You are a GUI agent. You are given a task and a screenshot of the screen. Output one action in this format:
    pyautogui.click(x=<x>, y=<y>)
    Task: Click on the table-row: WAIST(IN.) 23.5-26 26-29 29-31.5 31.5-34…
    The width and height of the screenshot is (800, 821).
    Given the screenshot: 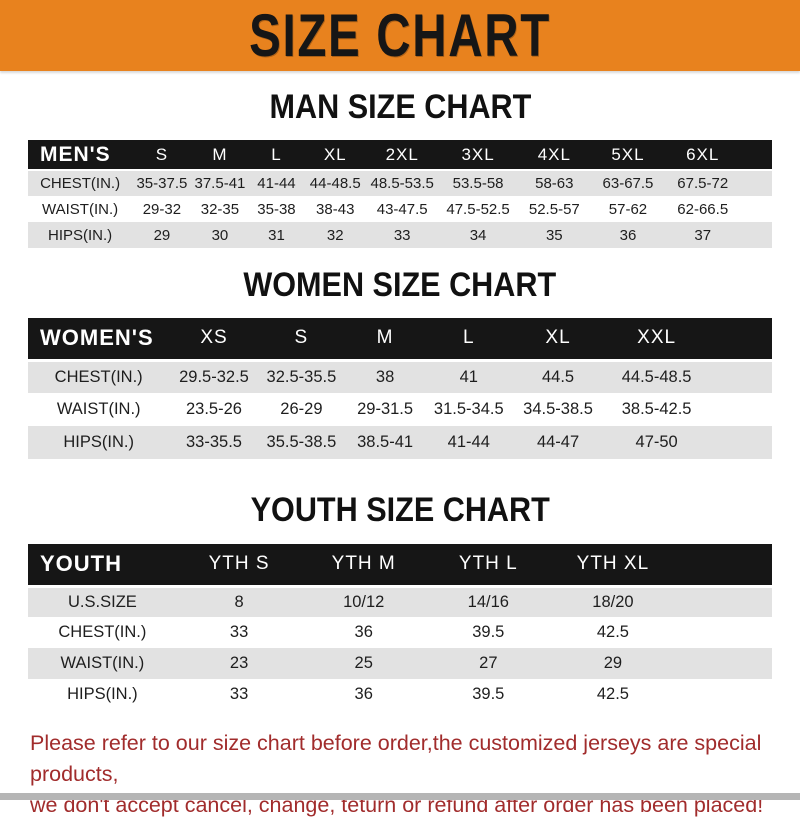 What is the action you would take?
    pyautogui.click(x=400, y=409)
    